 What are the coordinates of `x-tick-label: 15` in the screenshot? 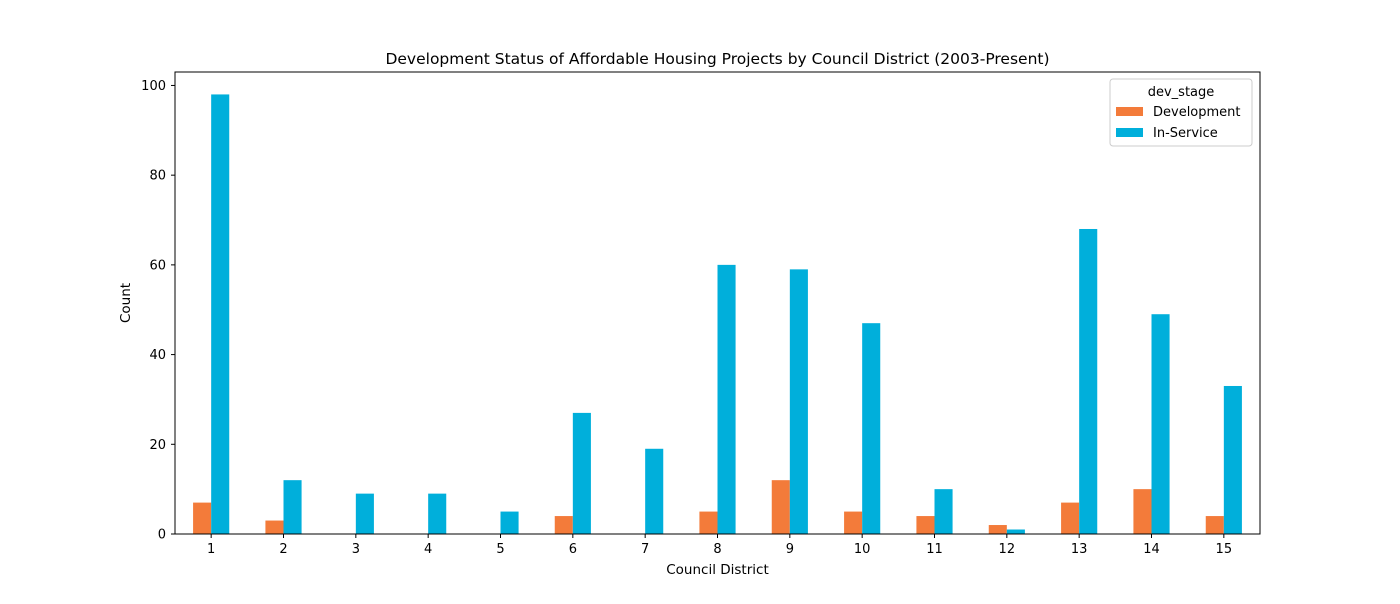 It's located at (1224, 549).